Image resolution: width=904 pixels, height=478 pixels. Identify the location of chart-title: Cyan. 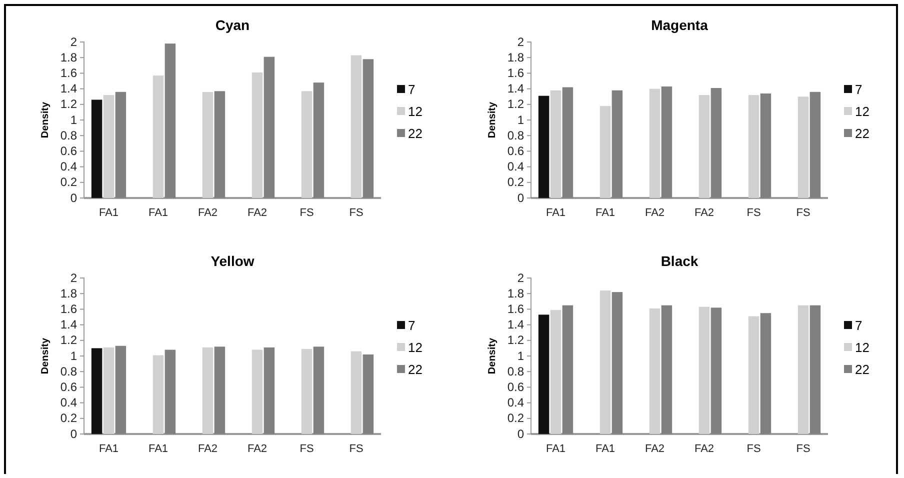
(232, 25).